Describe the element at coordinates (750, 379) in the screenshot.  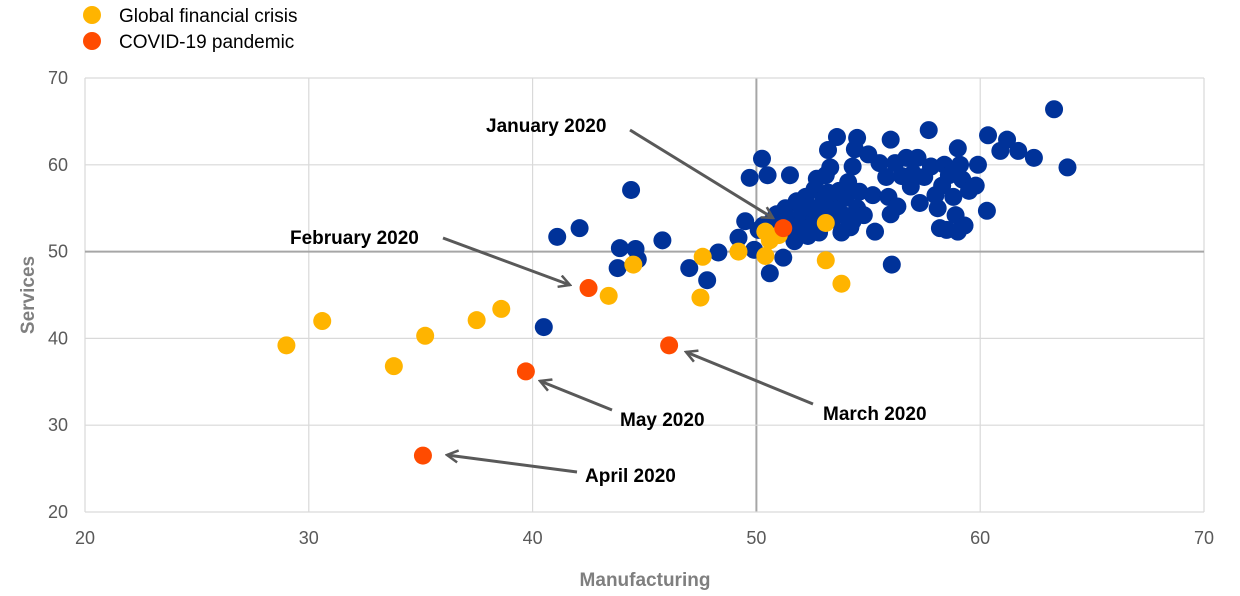
I see `annotation-arrow-mar` at that location.